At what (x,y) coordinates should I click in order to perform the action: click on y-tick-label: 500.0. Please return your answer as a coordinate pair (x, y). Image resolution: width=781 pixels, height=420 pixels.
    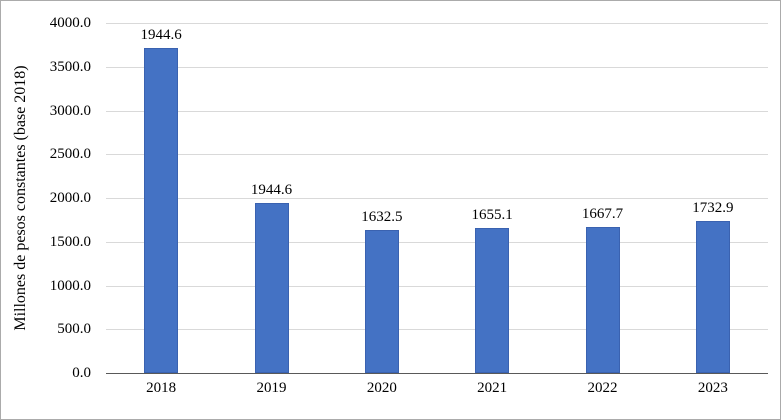
    Looking at the image, I should click on (74, 329).